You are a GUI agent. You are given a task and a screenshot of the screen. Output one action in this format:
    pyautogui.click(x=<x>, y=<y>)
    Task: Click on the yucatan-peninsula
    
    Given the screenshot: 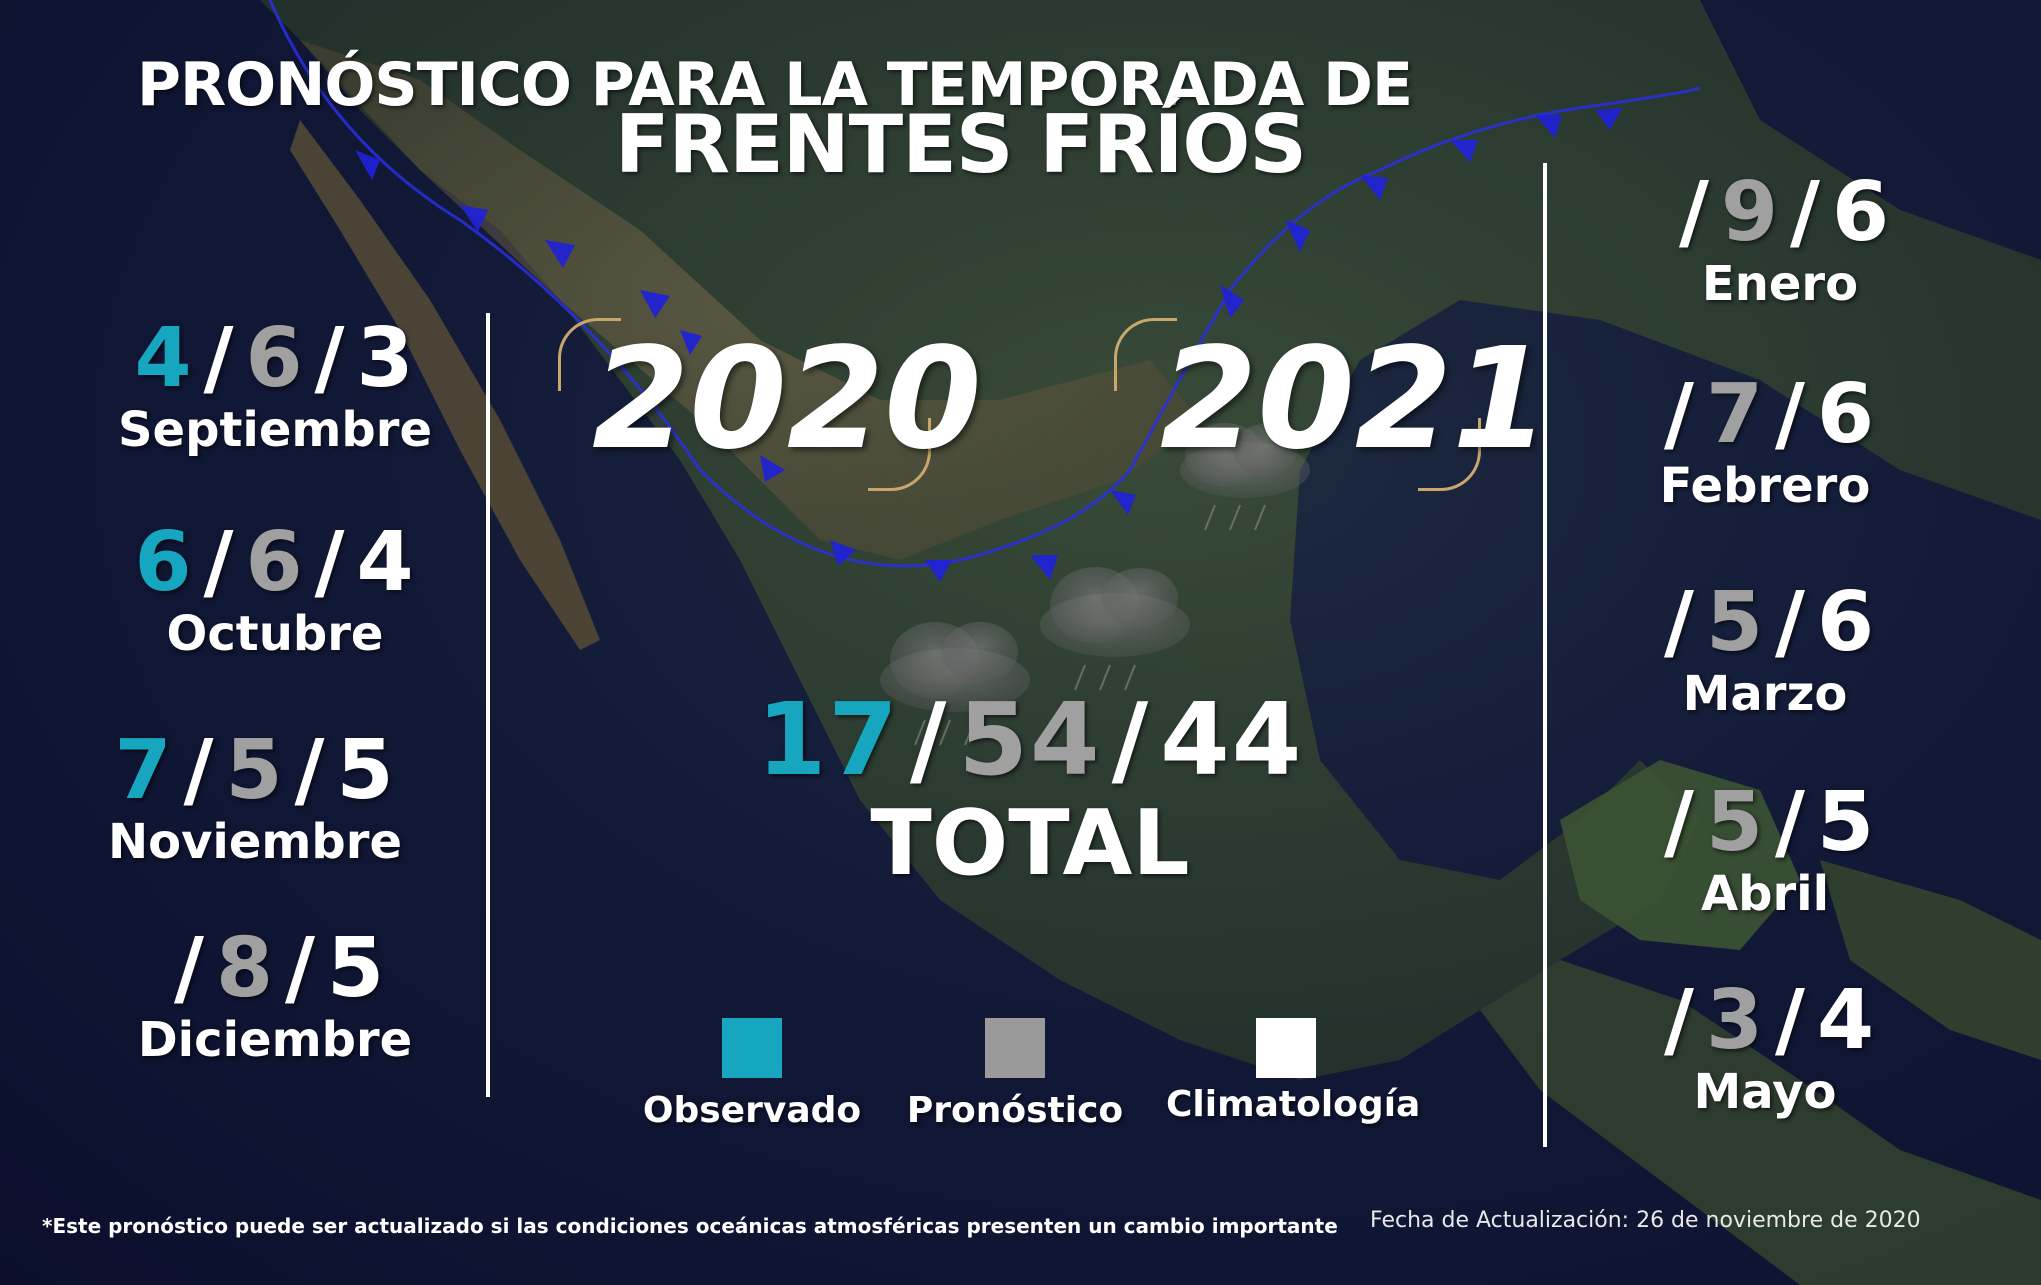 What is the action you would take?
    pyautogui.click(x=1680, y=855)
    